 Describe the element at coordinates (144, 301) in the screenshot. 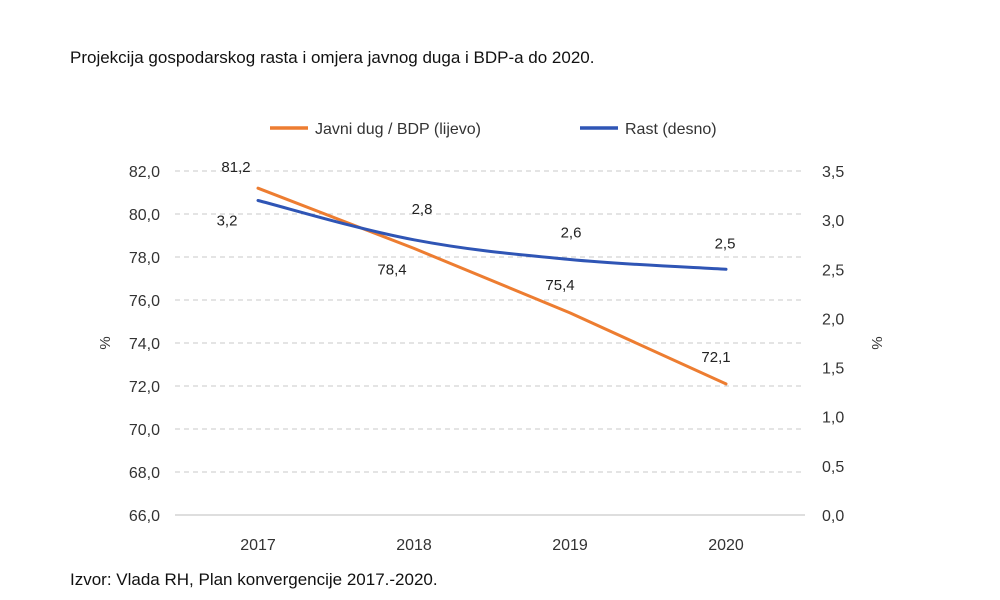

I see `left-tick-label: 76,0` at that location.